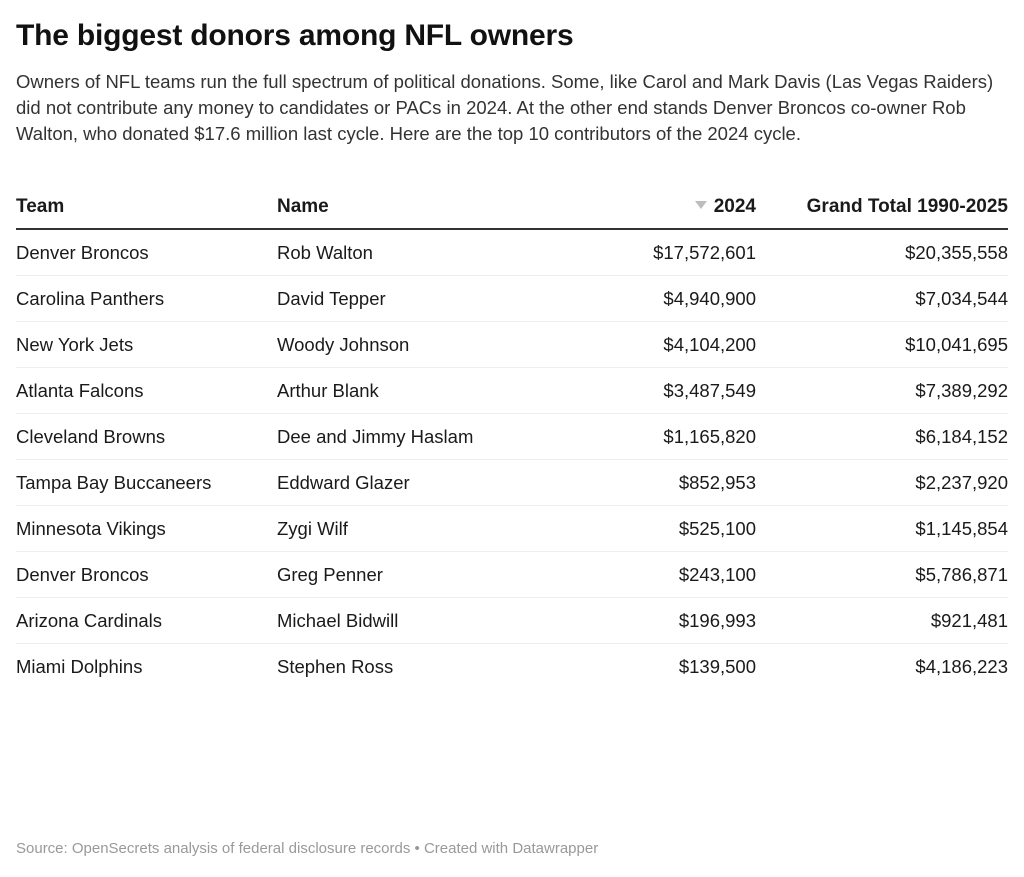 The image size is (1024, 877). What do you see at coordinates (717, 666) in the screenshot?
I see `cell-2024: $139,500` at bounding box center [717, 666].